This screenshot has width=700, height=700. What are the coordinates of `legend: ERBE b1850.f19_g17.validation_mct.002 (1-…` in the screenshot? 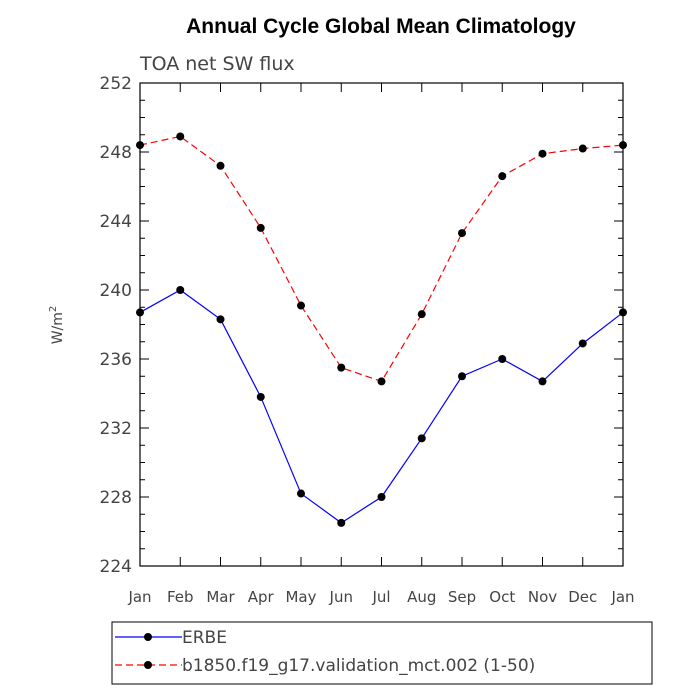 It's located at (382, 653).